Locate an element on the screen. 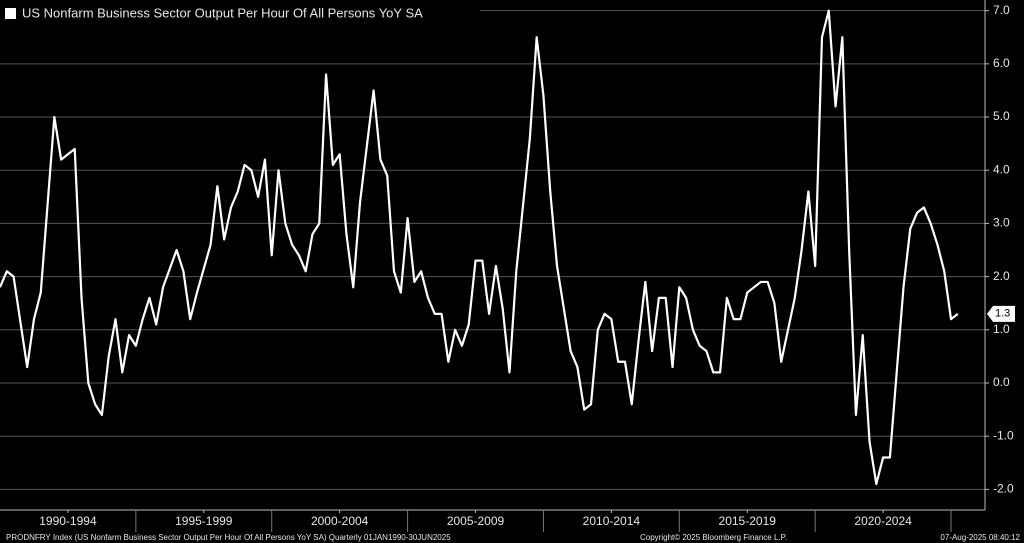 Image resolution: width=1024 pixels, height=543 pixels. y-tick-label: 6.0 is located at coordinates (1001, 63).